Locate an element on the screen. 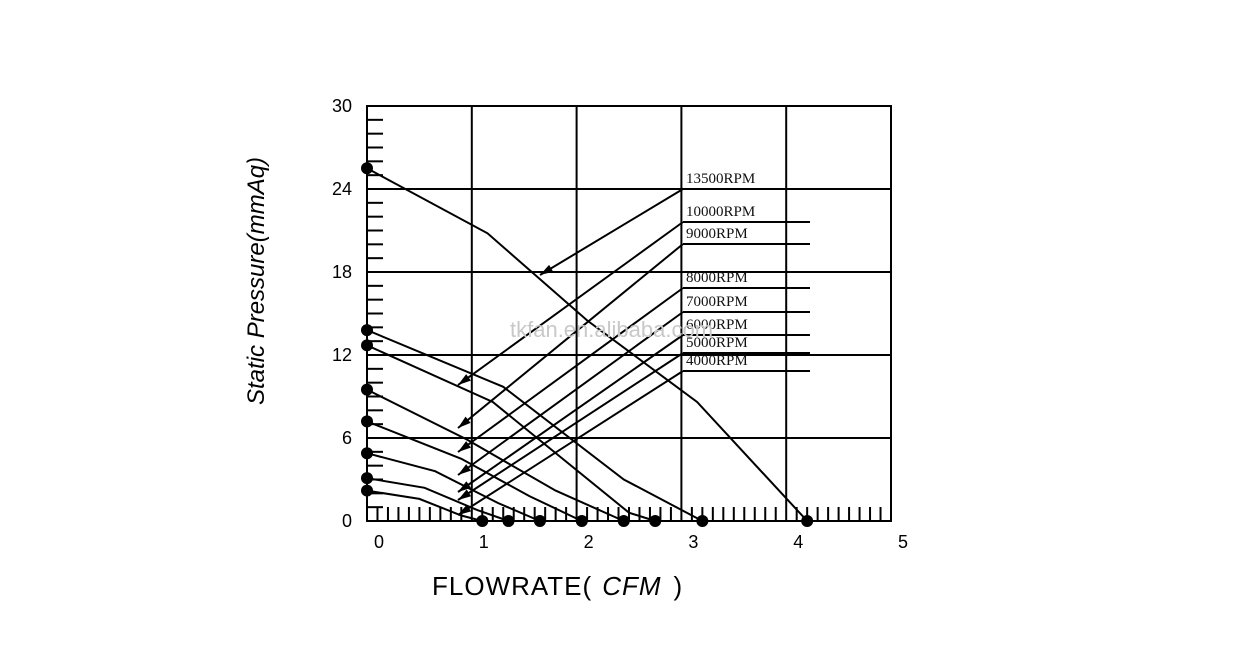  y-tick-label: 12 is located at coordinates (342, 355).